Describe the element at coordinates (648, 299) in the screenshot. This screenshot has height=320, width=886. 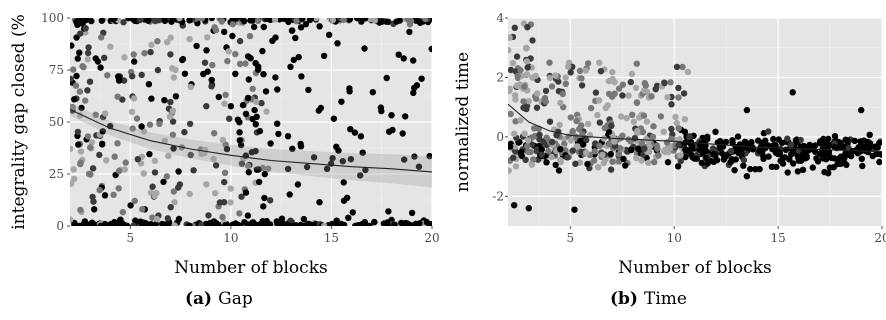
I see `caption-b: (b) Time` at that location.